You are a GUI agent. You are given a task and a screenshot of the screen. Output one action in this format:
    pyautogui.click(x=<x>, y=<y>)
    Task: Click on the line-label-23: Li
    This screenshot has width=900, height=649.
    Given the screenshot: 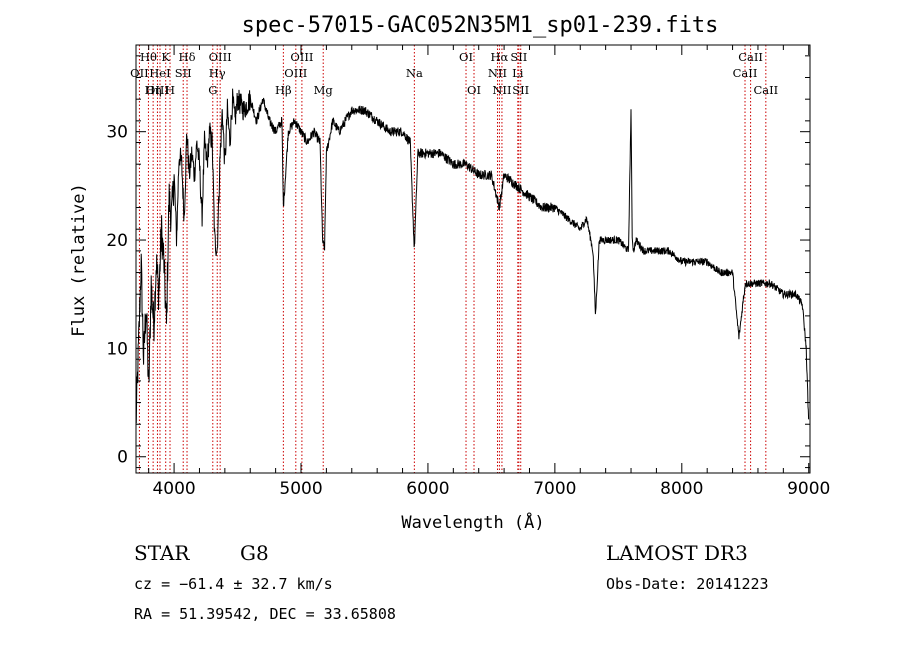 What is the action you would take?
    pyautogui.click(x=518, y=73)
    